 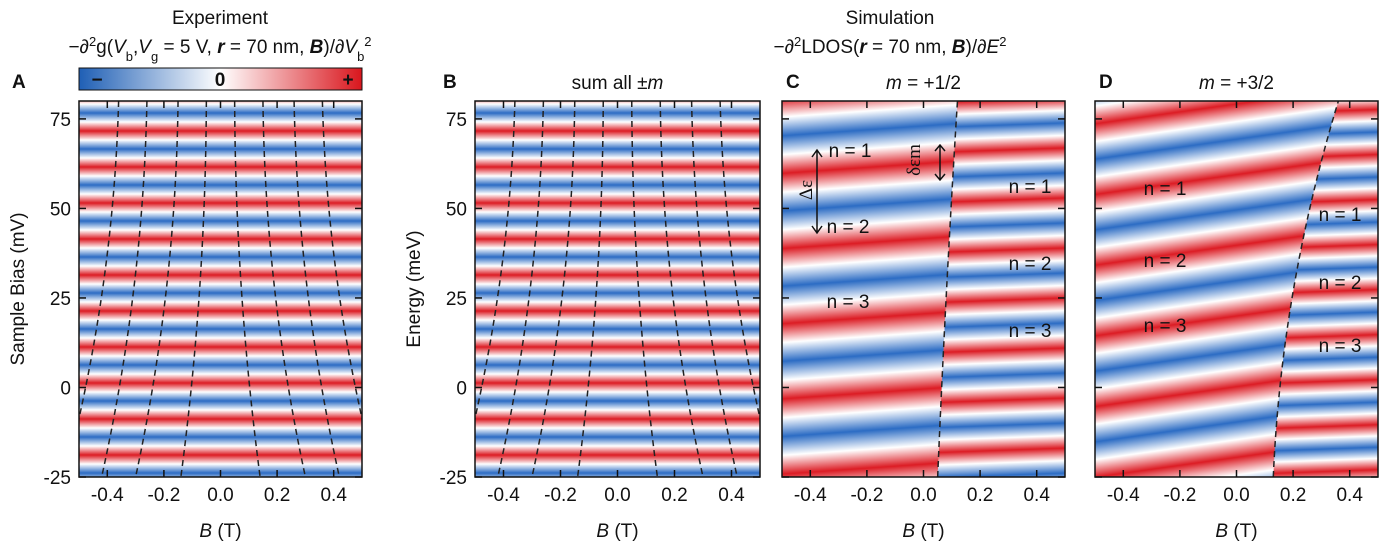 What do you see at coordinates (1236, 83) in the screenshot?
I see `panel-title: m = +3/2` at bounding box center [1236, 83].